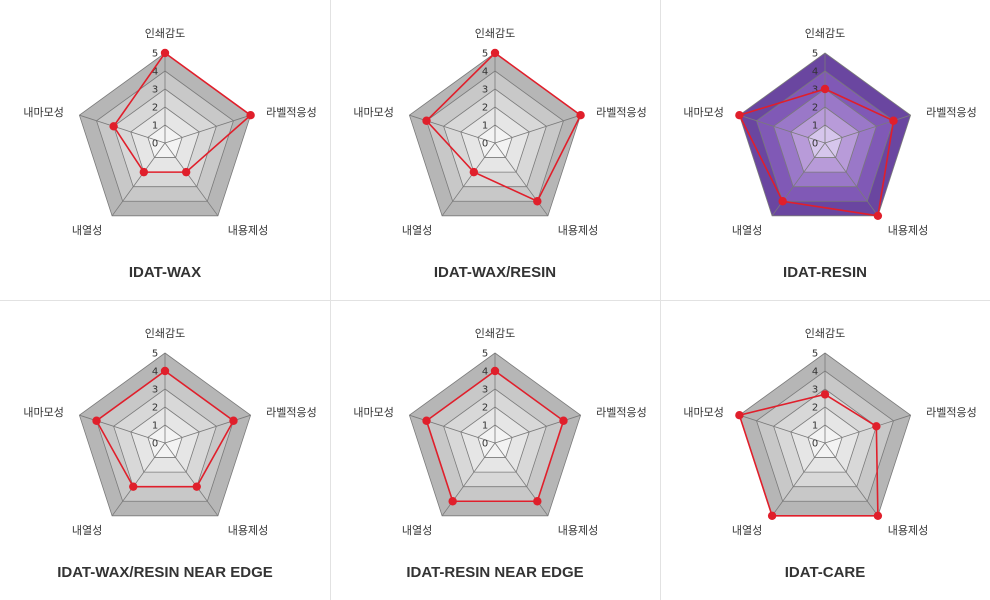  I want to click on chart-title: IDAT-WAX, so click(165, 272).